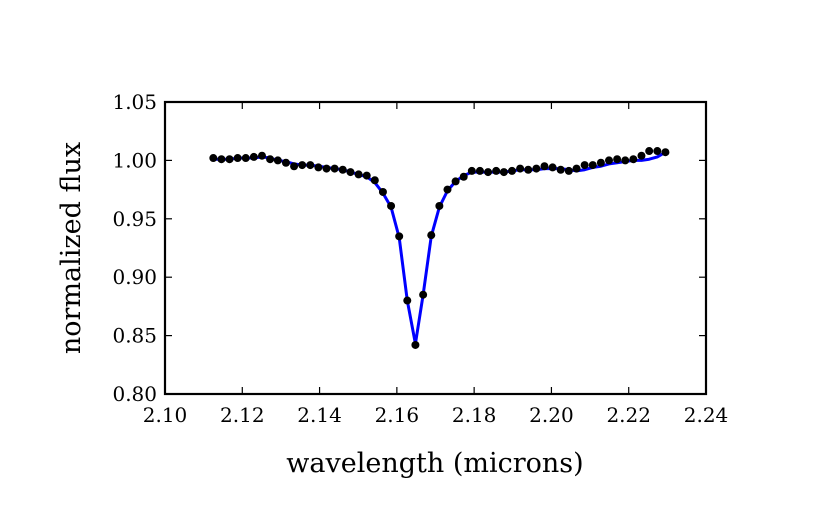  Describe the element at coordinates (319, 415) in the screenshot. I see `x-tick-label: 2.14` at that location.